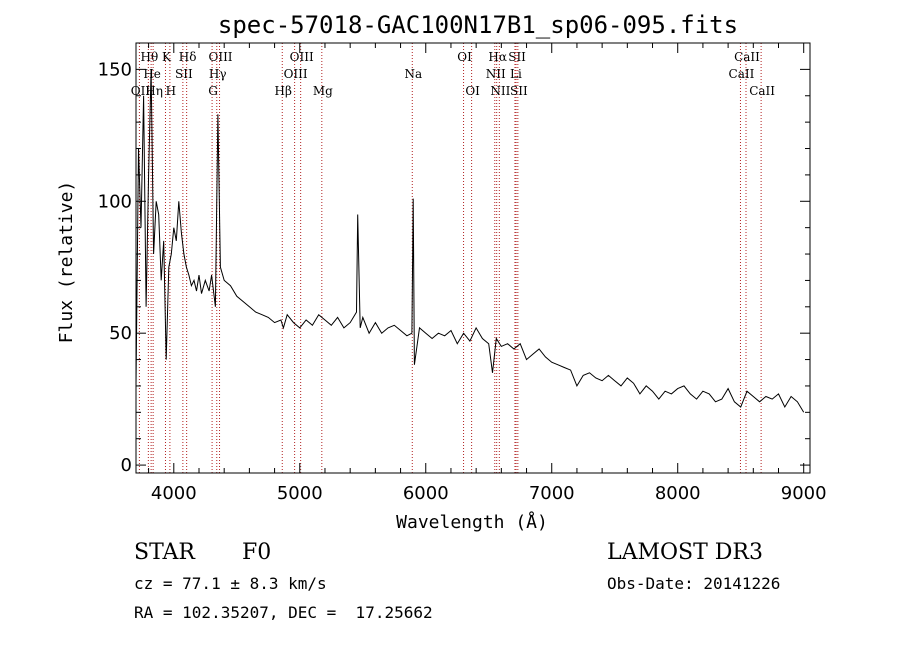 Image resolution: width=900 pixels, height=649 pixels. Describe the element at coordinates (478, 25) in the screenshot. I see `chart-title: spec-57018-GAC100N17B1_sp06-095.fits` at that location.